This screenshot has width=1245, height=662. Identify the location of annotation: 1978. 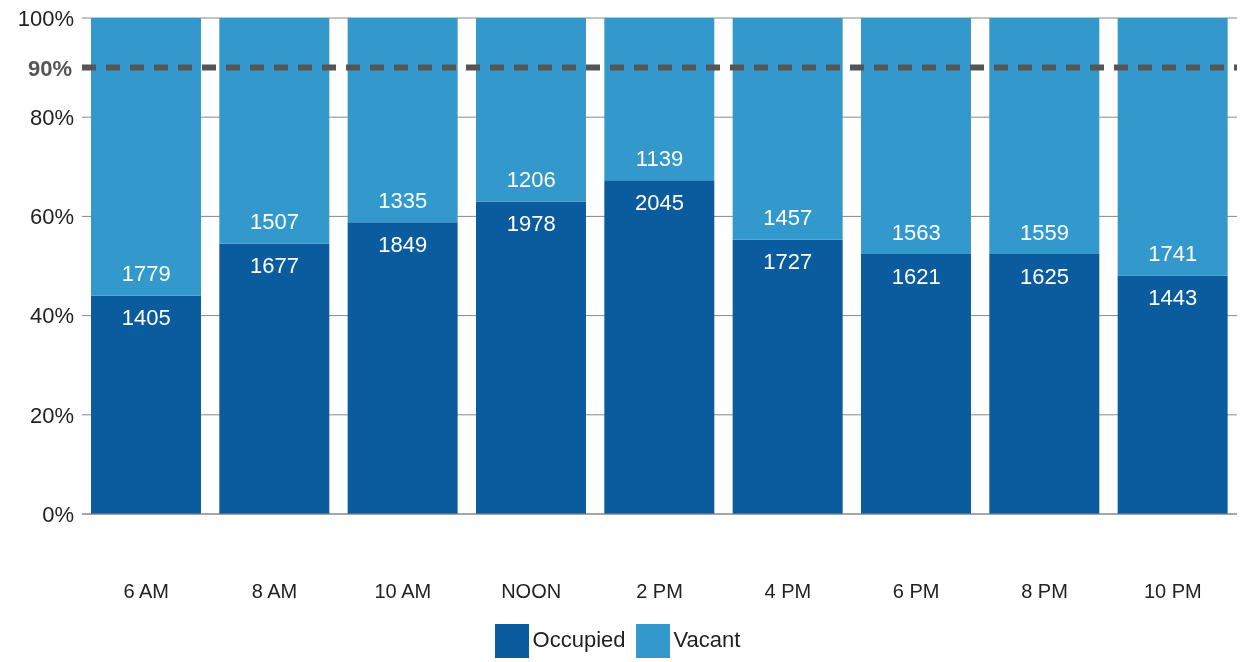
(531, 224).